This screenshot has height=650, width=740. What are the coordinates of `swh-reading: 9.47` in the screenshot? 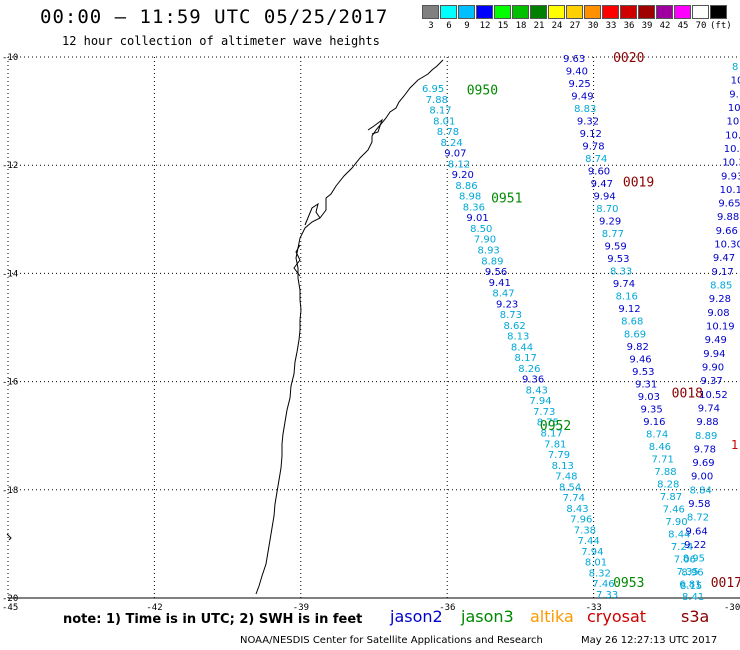 It's located at (602, 184).